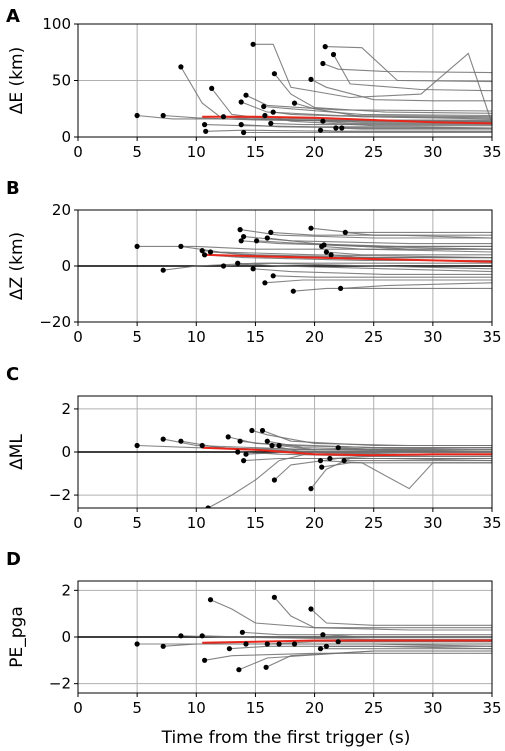 The width and height of the screenshot is (505, 751). I want to click on y-tick-label: 2, so click(66, 590).